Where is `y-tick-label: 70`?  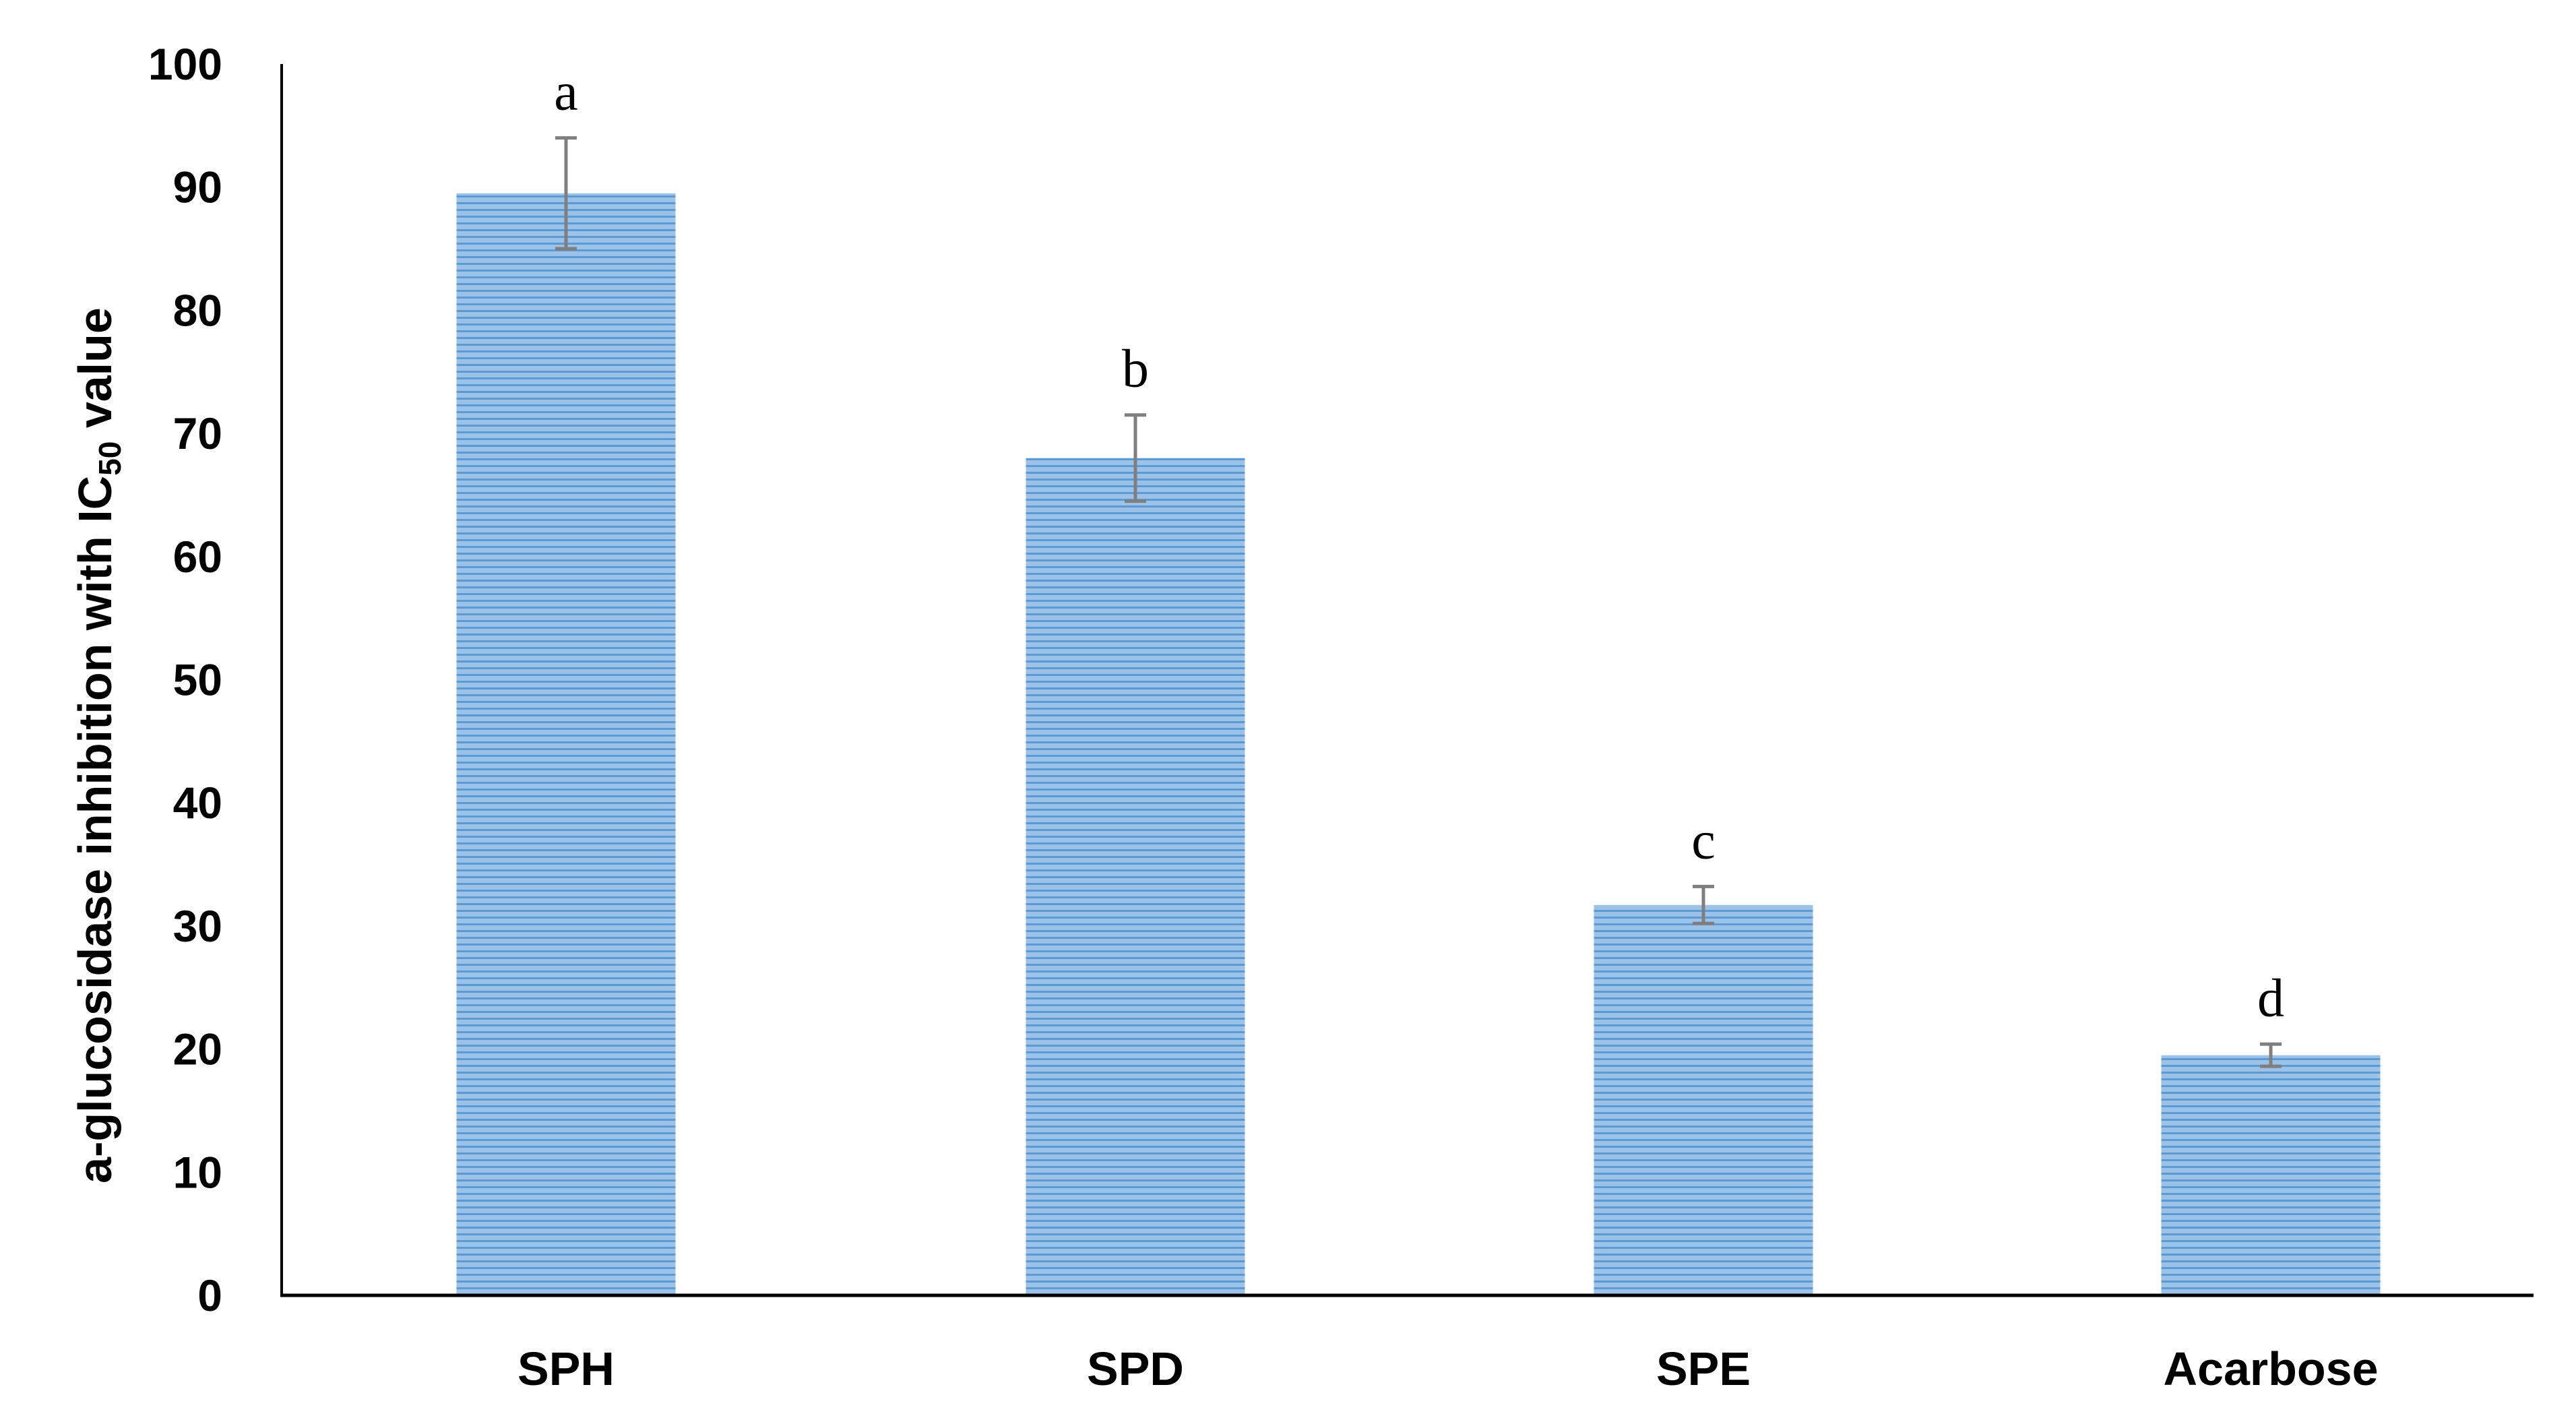 y-tick-label: 70 is located at coordinates (197, 433).